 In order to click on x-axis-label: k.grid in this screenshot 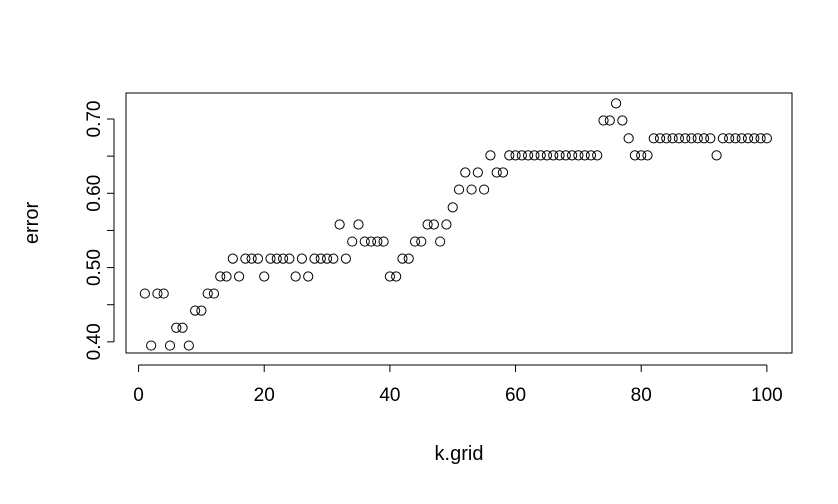, I will do `click(459, 454)`.